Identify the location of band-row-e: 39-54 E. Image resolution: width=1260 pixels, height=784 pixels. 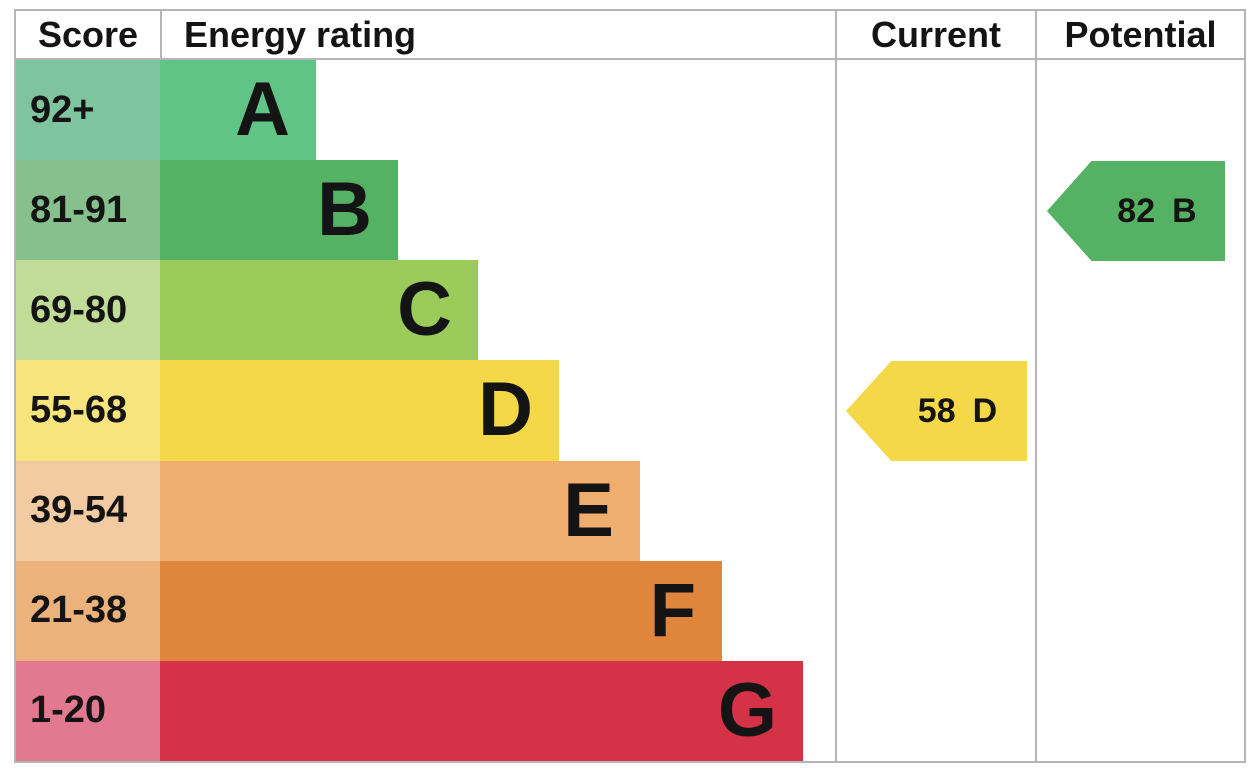
(630, 510).